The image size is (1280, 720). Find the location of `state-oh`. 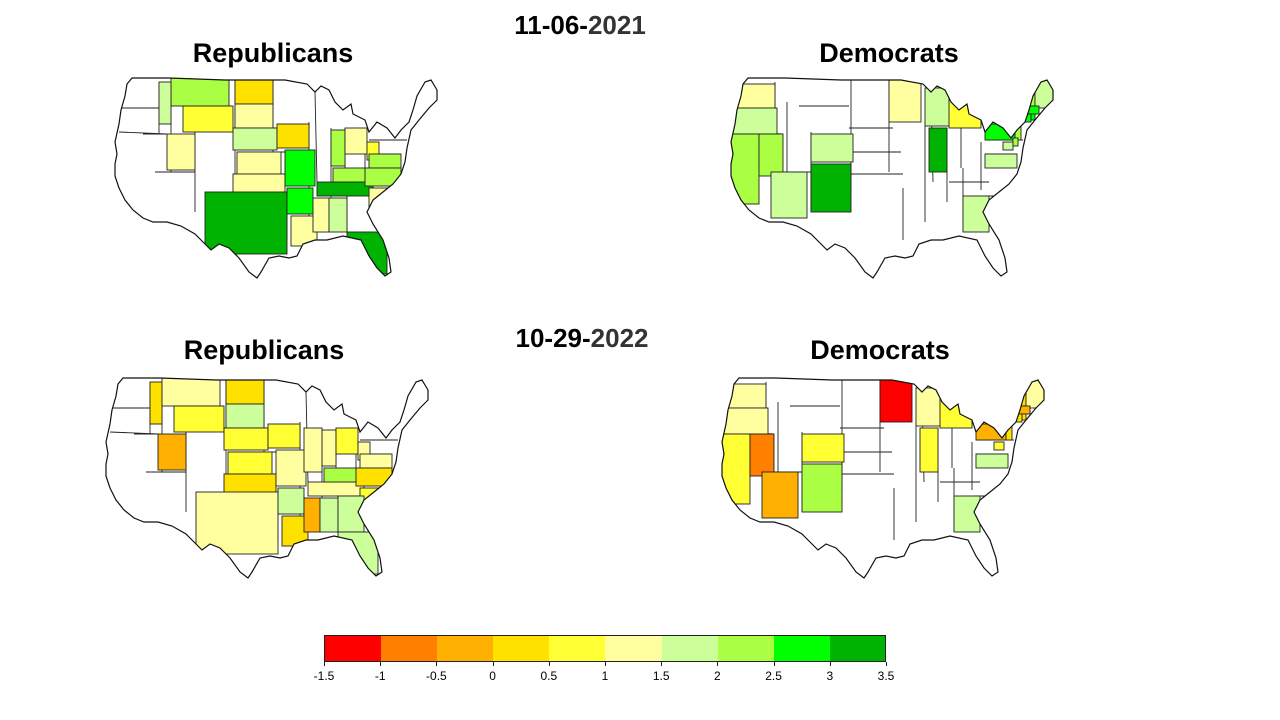

state-oh is located at coordinates (347, 441).